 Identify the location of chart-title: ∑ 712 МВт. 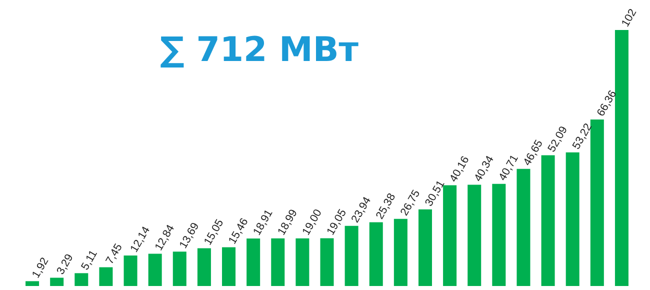
(259, 50).